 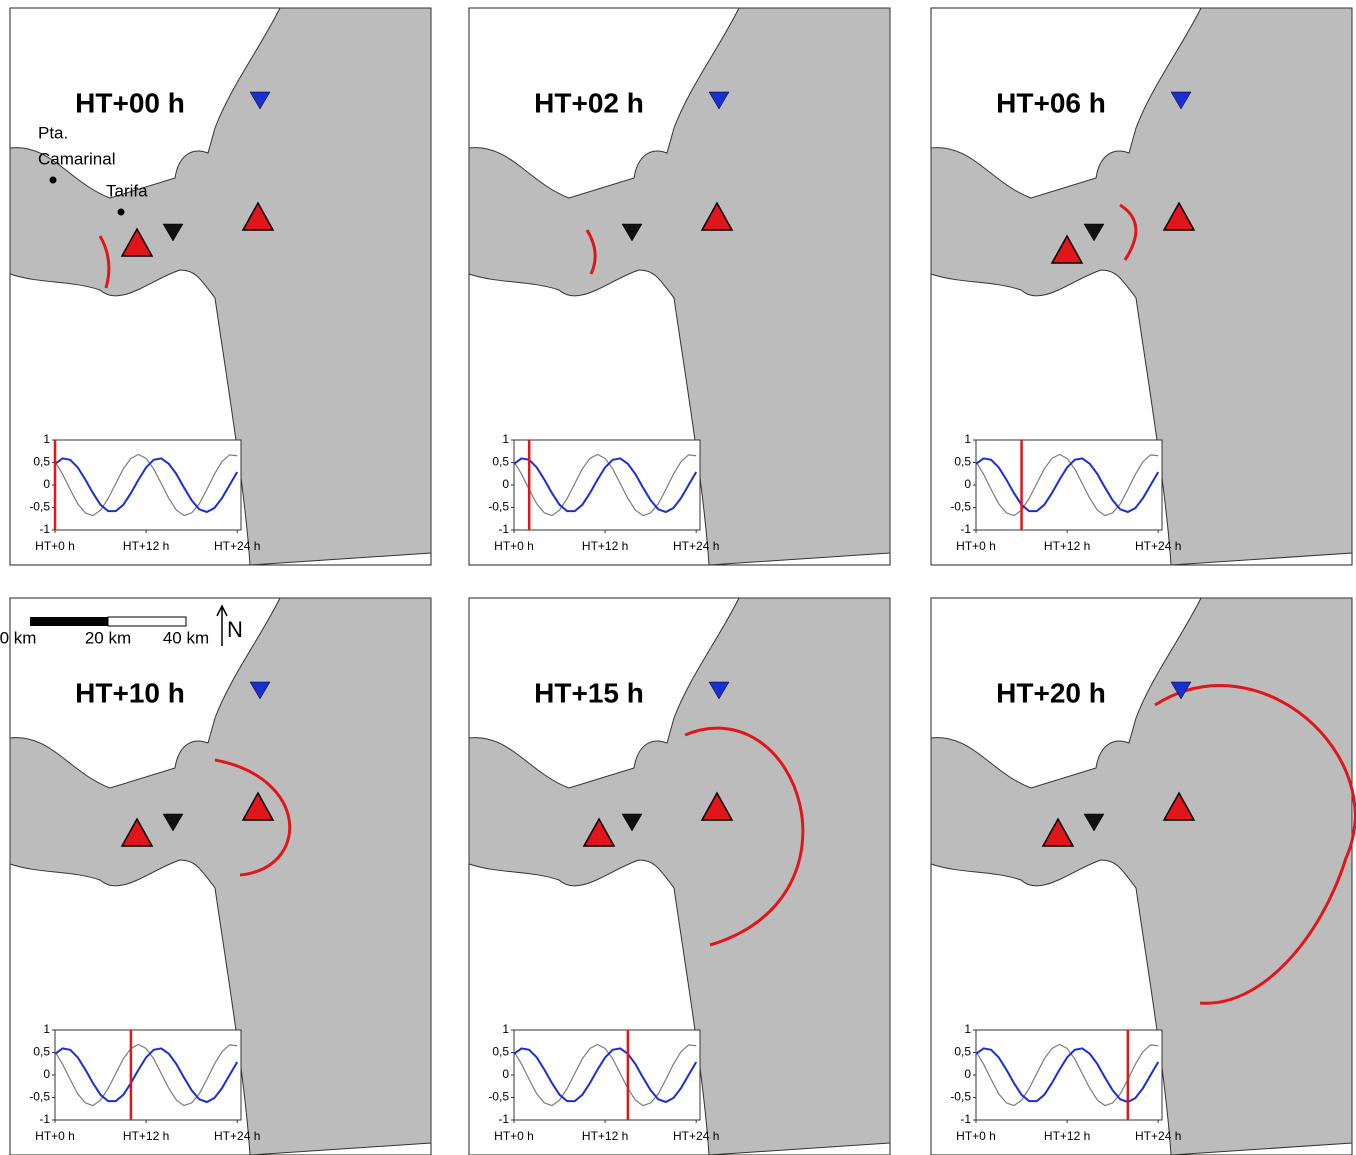 What do you see at coordinates (222, 625) in the screenshot?
I see `north-arrow` at bounding box center [222, 625].